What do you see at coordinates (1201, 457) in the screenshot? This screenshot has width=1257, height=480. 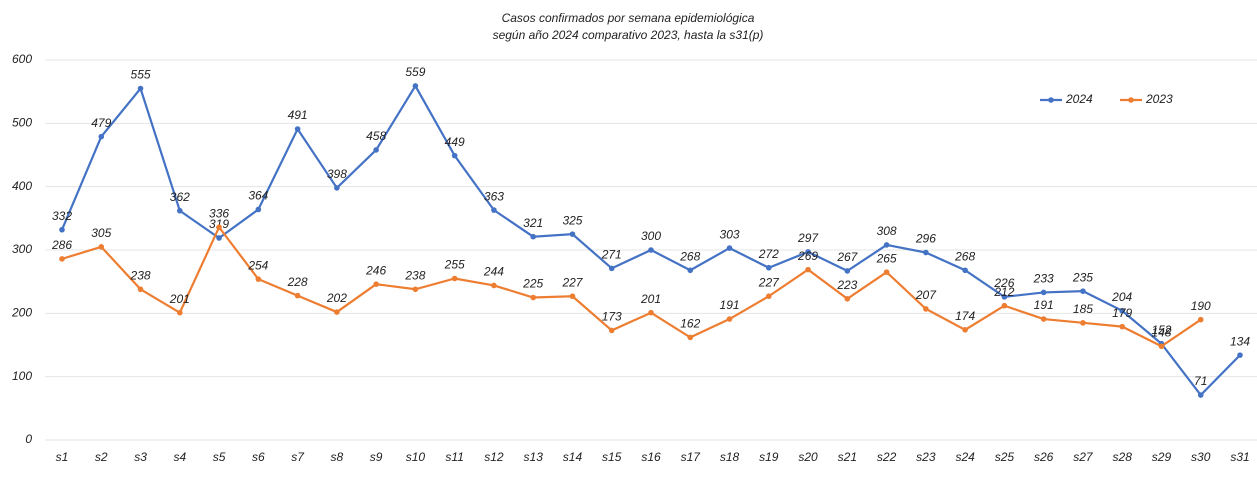 I see `x-tick-label: s30` at bounding box center [1201, 457].